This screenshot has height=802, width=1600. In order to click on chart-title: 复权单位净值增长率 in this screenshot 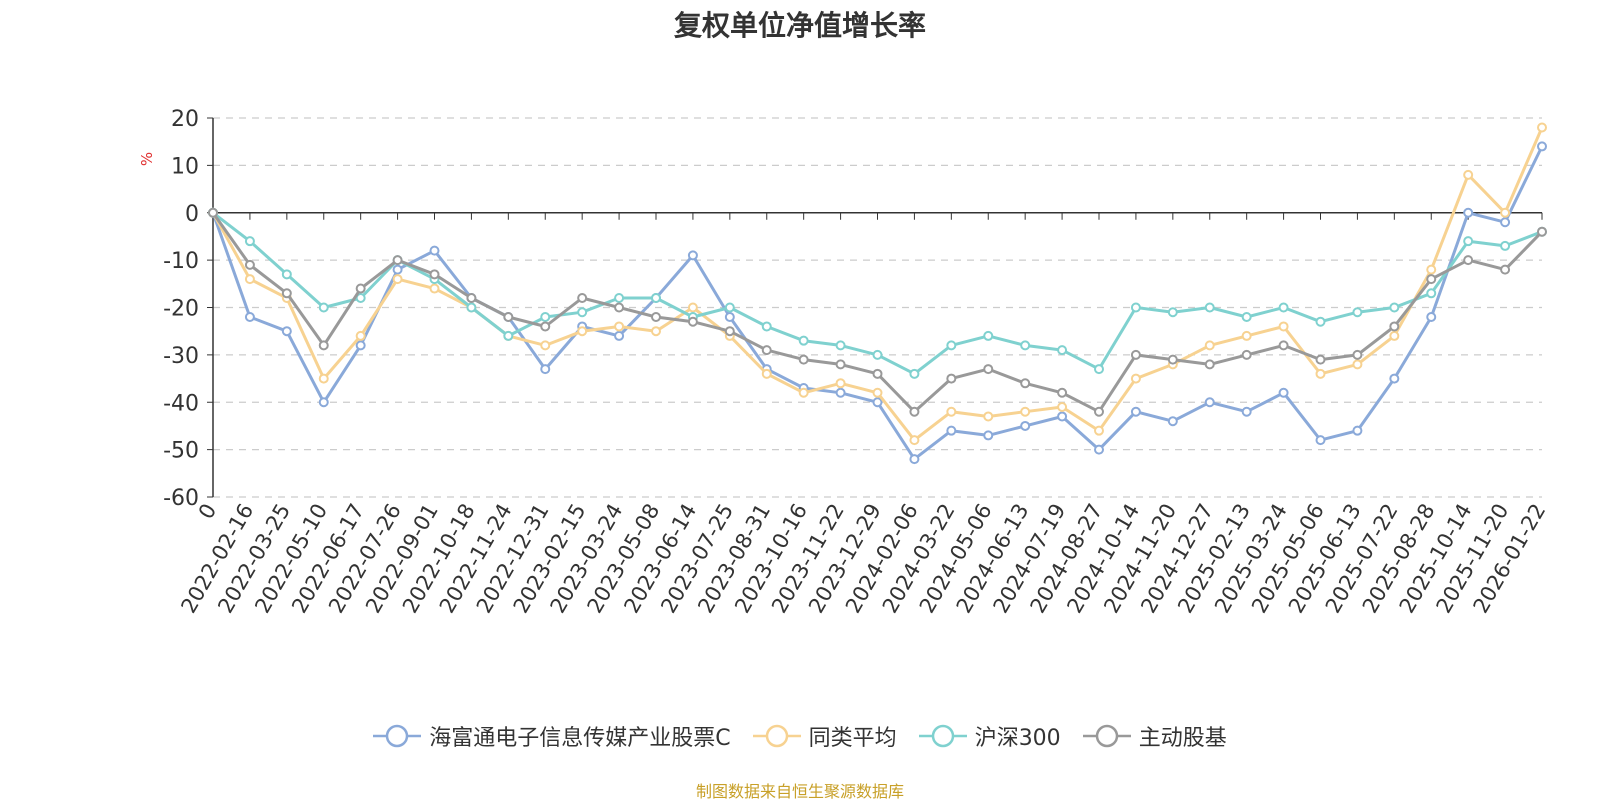, I will do `click(799, 25)`.